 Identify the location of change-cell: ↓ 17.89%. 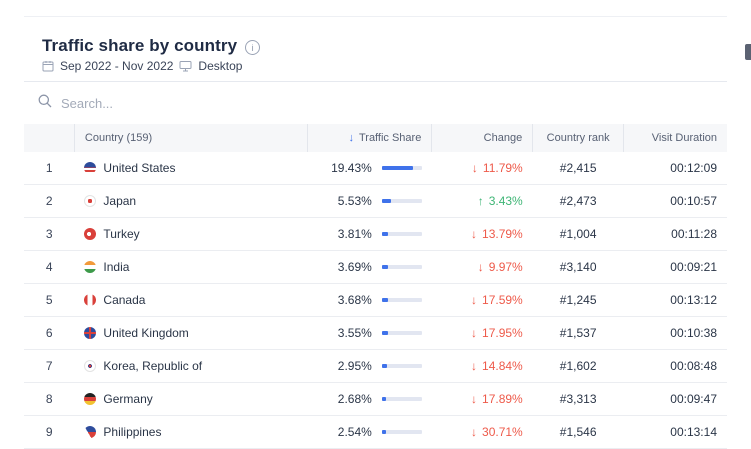
(482, 399).